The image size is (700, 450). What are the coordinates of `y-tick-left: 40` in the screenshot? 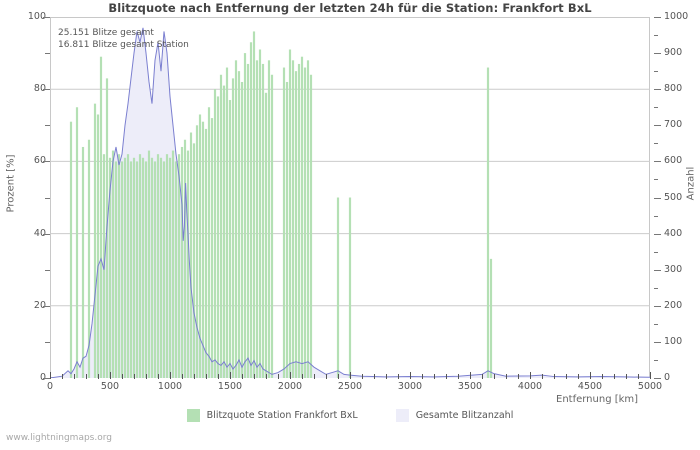 It's located at (39, 233).